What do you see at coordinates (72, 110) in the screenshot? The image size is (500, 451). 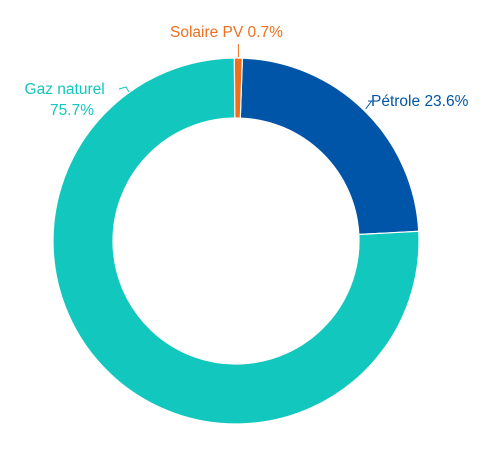 I see `gaz-naturel-label-value: 75.7%` at bounding box center [72, 110].